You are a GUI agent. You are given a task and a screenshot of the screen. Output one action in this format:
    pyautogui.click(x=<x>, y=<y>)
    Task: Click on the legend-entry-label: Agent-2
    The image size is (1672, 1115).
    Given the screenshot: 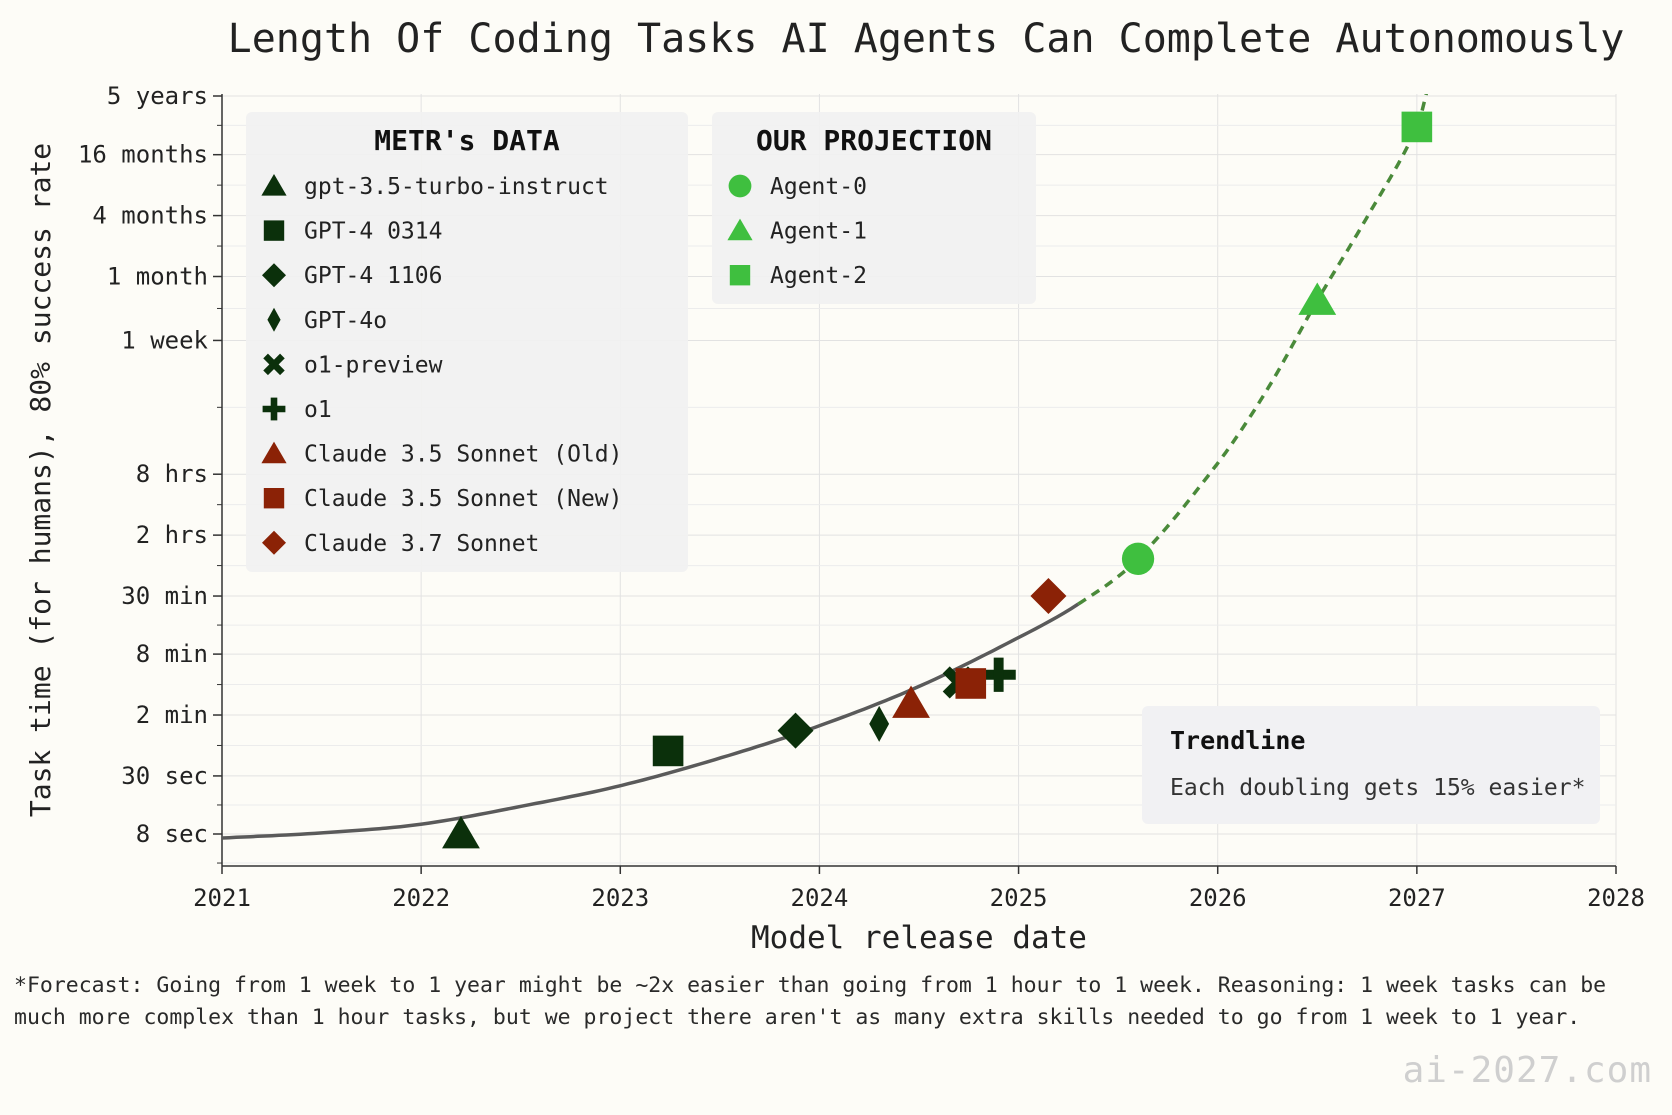 What is the action you would take?
    pyautogui.click(x=818, y=276)
    